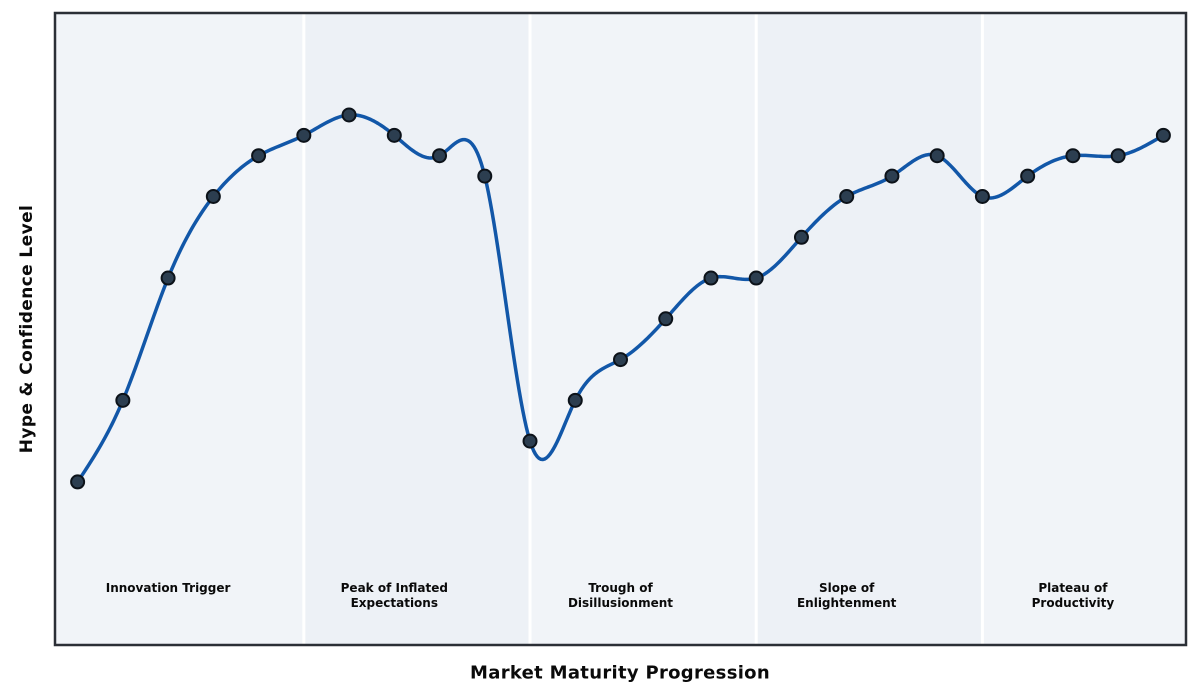 The image size is (1200, 700). What do you see at coordinates (27, 329) in the screenshot?
I see `y-axis-label: Hype & Confidence Level` at bounding box center [27, 329].